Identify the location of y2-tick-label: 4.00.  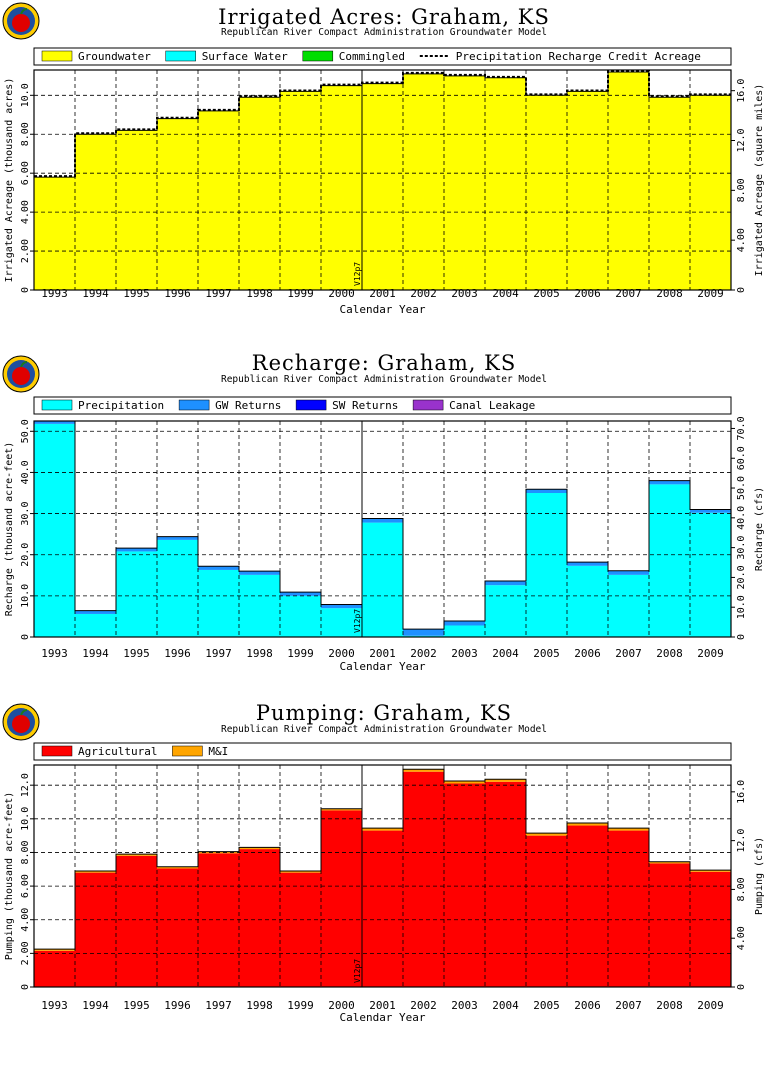
(741, 938).